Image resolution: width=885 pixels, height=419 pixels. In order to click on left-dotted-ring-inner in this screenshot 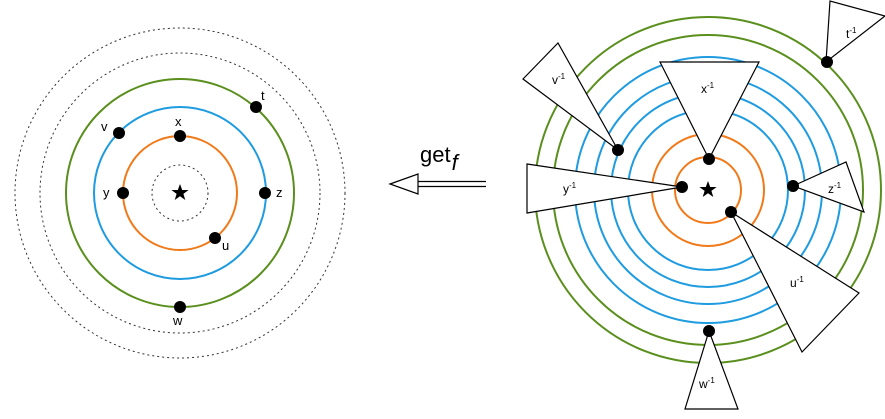, I will do `click(180, 193)`.